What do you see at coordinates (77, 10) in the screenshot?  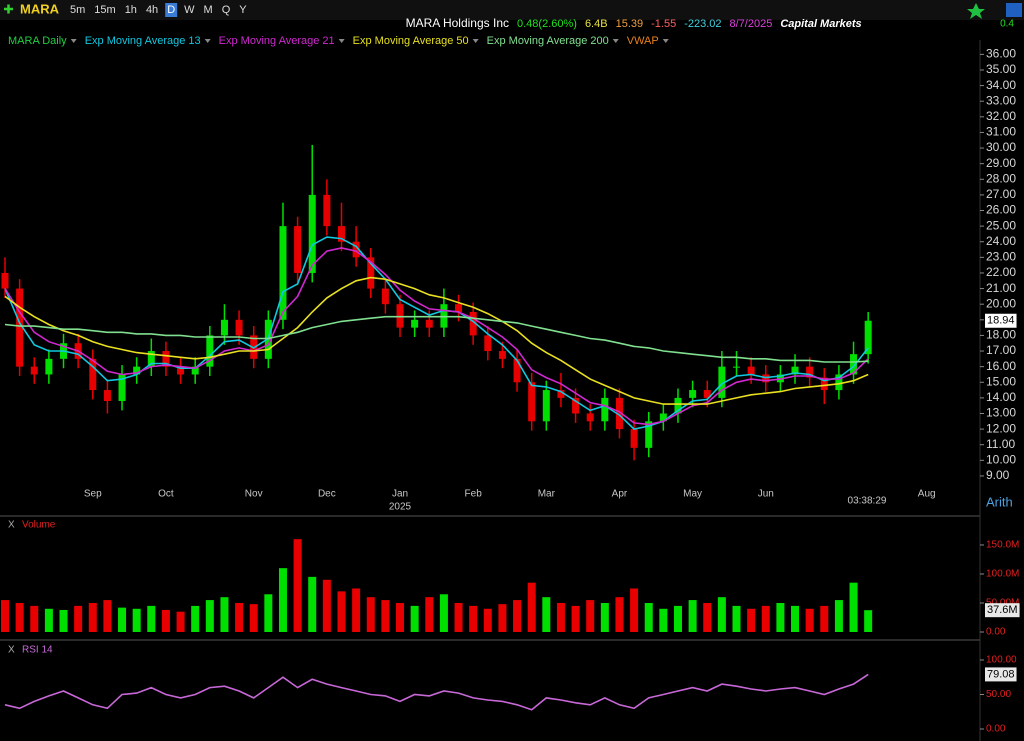 I see `timeframe: 5m` at bounding box center [77, 10].